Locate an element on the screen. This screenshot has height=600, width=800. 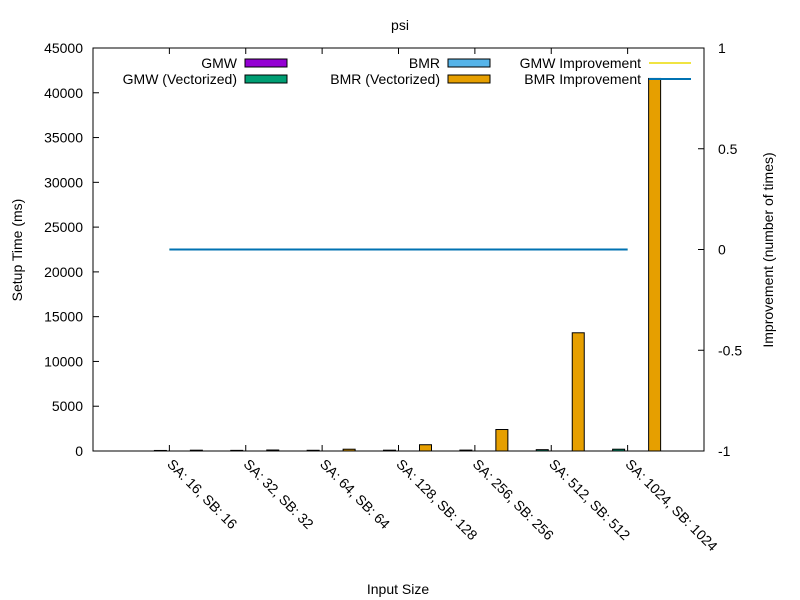
x-tick-label: SA: 256, SB: 256 is located at coordinates (513, 499).